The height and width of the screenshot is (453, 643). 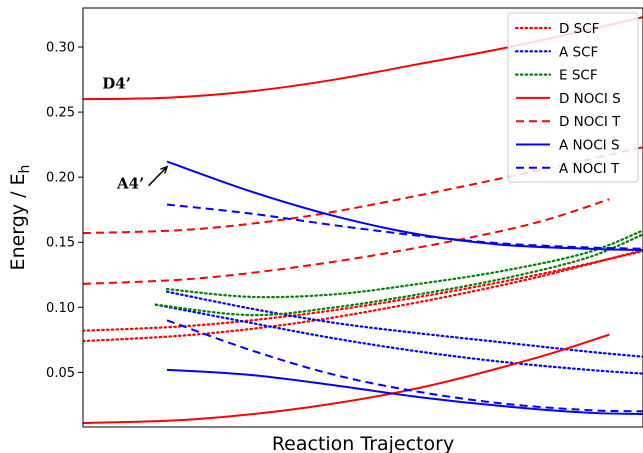 What do you see at coordinates (18, 221) in the screenshot?
I see `y-axis-label-main: Energy / E` at bounding box center [18, 221].